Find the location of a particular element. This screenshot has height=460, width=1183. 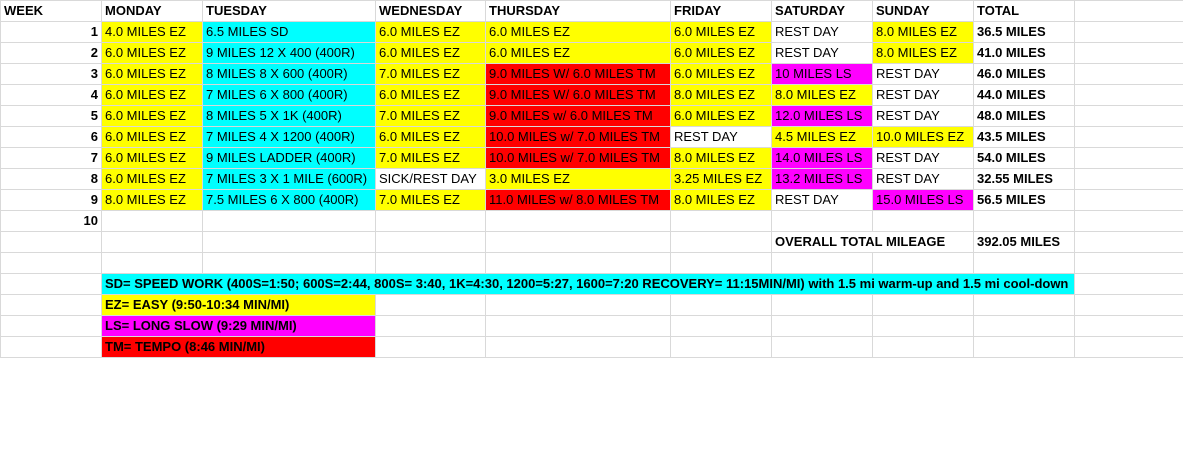

workout-cell-tuesday: 7 MILES 6 X 800 (400R) is located at coordinates (289, 95).